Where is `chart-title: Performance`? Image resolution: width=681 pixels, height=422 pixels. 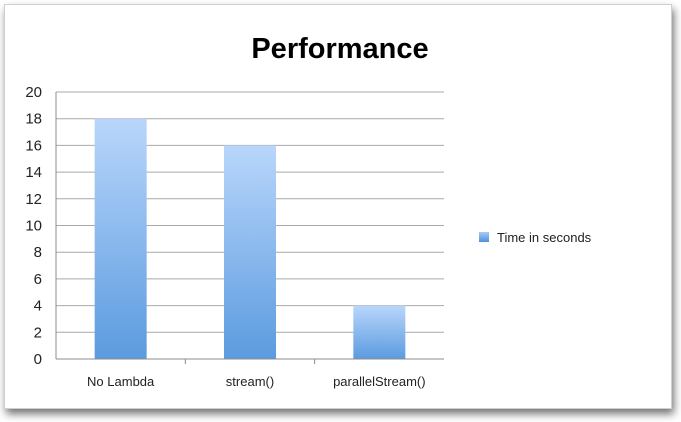
chart-title: Performance is located at coordinates (339, 49).